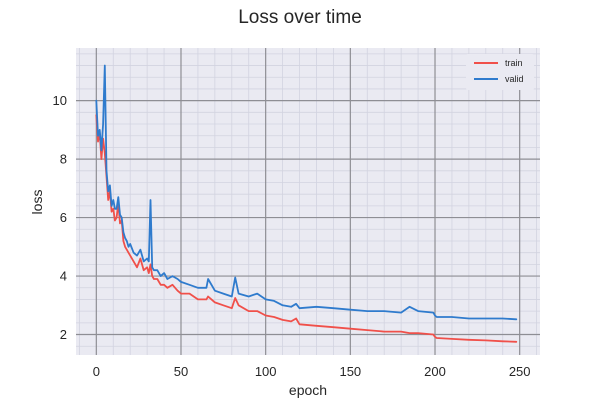 The height and width of the screenshot is (400, 600). I want to click on legend: train valid, so click(500, 72).